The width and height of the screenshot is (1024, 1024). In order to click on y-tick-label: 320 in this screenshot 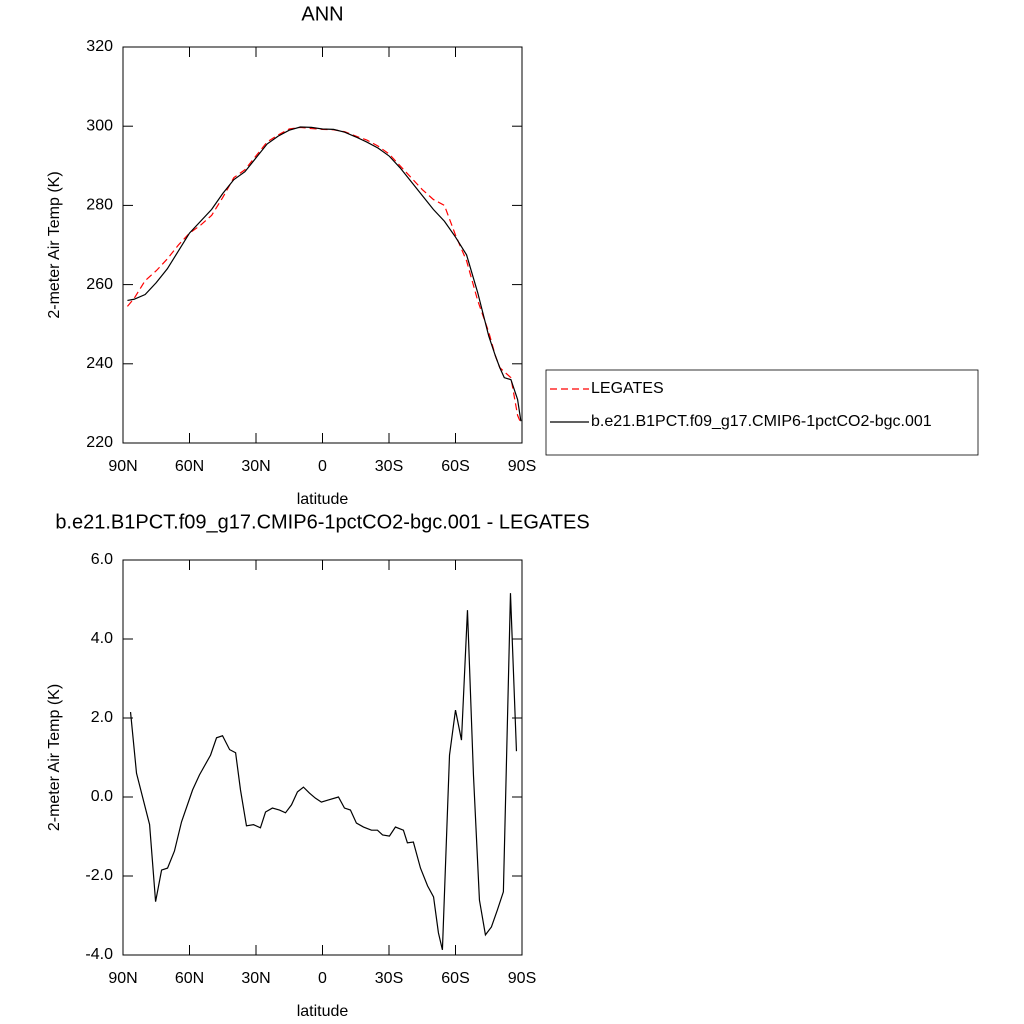, I will do `click(99, 46)`.